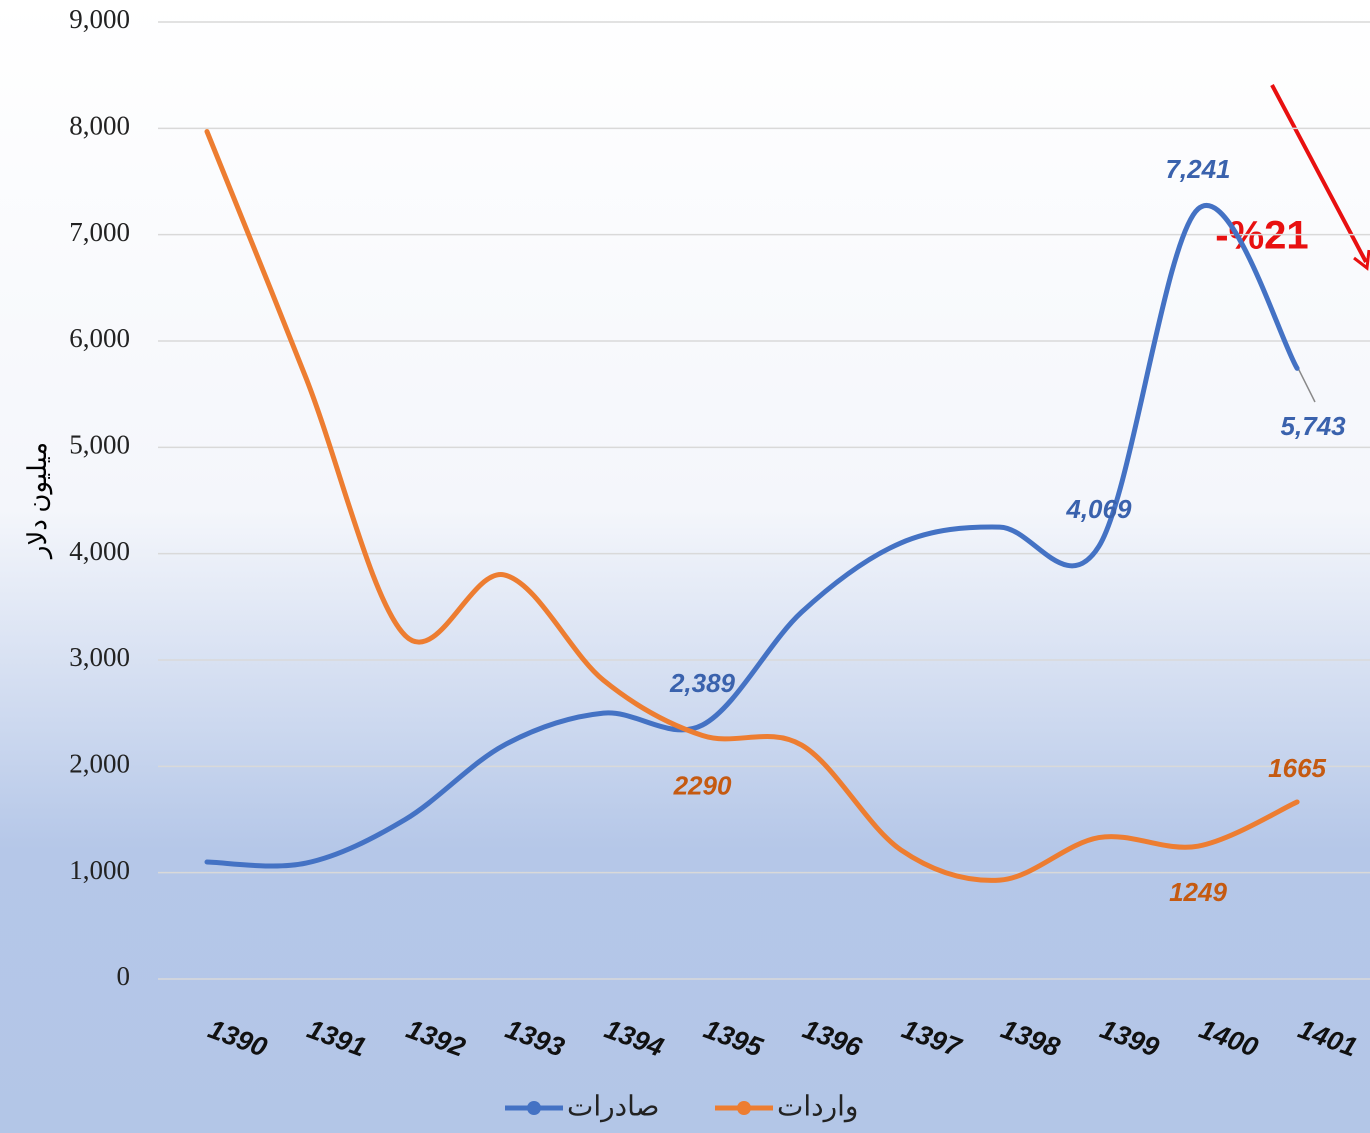 The width and height of the screenshot is (1370, 1133). I want to click on y-tick-label: 2,000, so click(99, 764).